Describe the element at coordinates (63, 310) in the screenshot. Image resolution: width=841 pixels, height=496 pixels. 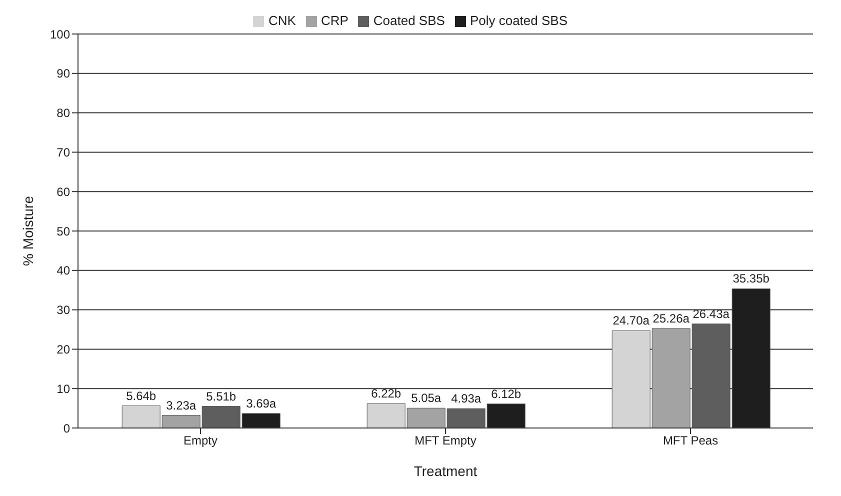
I see `y-tick-label: 30` at that location.